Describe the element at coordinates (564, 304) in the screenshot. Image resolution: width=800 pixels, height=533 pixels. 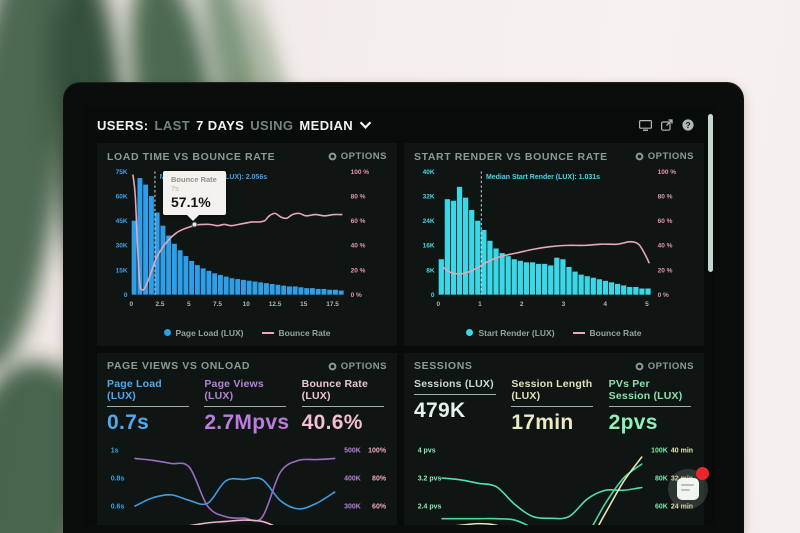
I see `svg-text: 3` at that location.